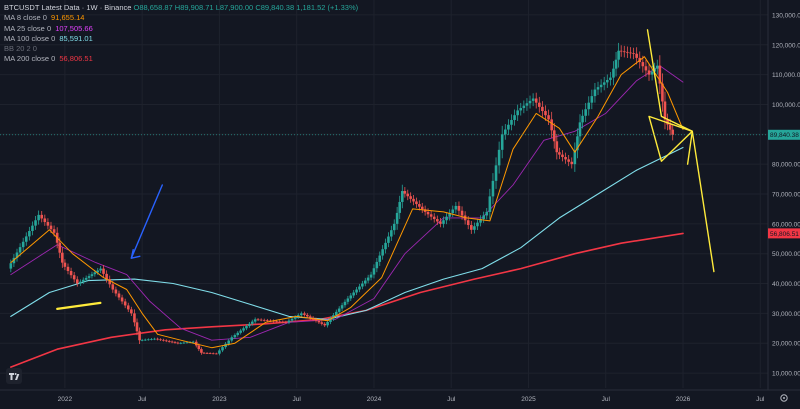  I want to click on price-tick-label: 40,000.00, so click(786, 284).